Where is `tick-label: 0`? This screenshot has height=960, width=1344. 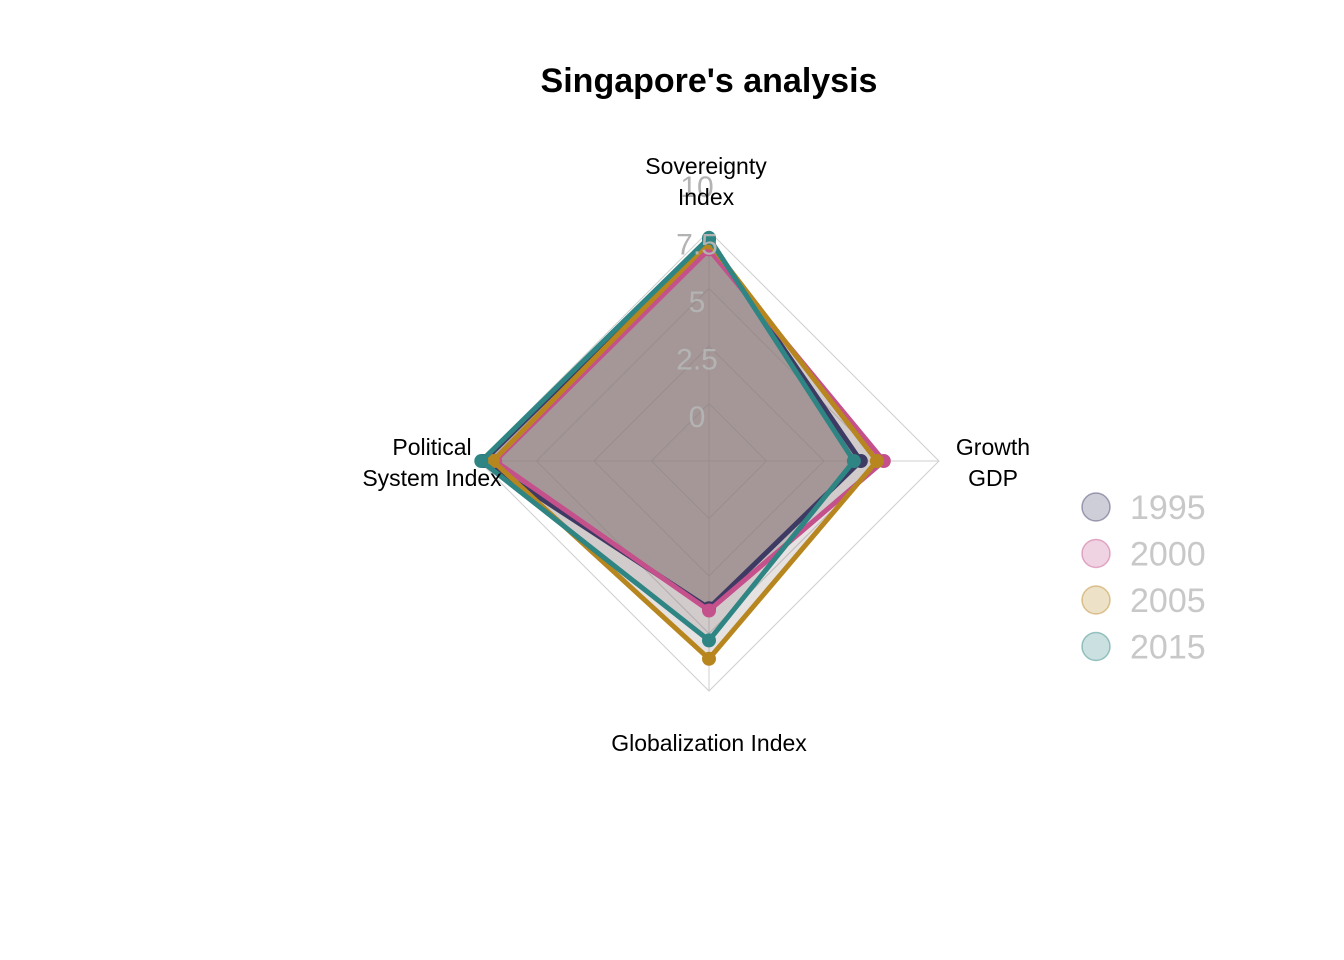
tick-label: 0 is located at coordinates (697, 417).